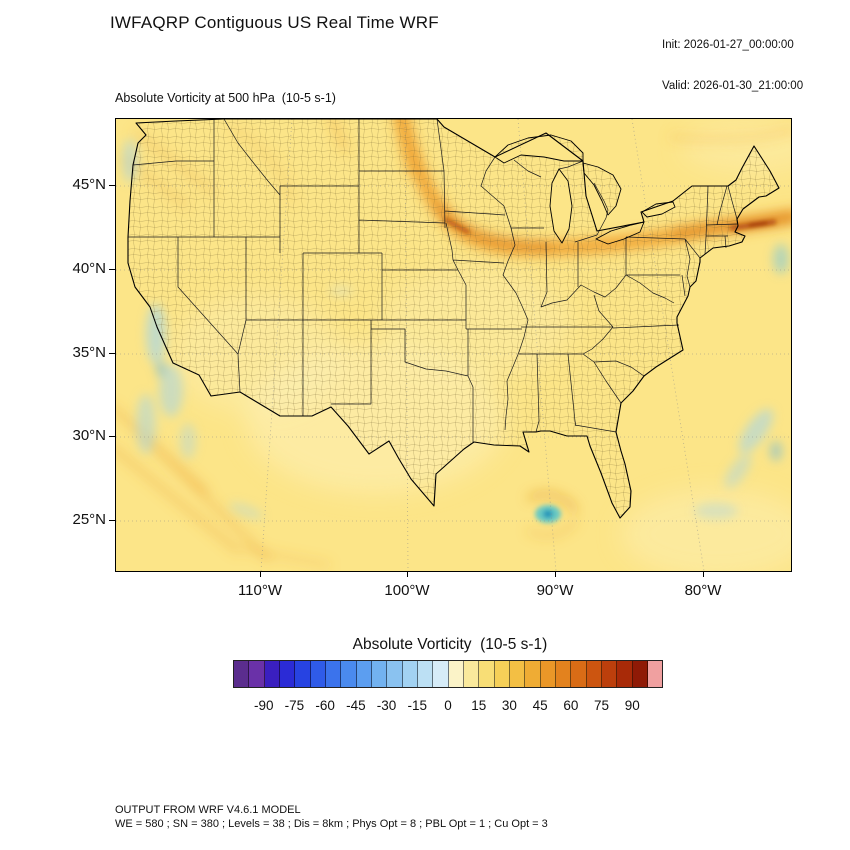 The image size is (850, 850). What do you see at coordinates (89, 352) in the screenshot?
I see `lat-axis-label: 35°N` at bounding box center [89, 352].